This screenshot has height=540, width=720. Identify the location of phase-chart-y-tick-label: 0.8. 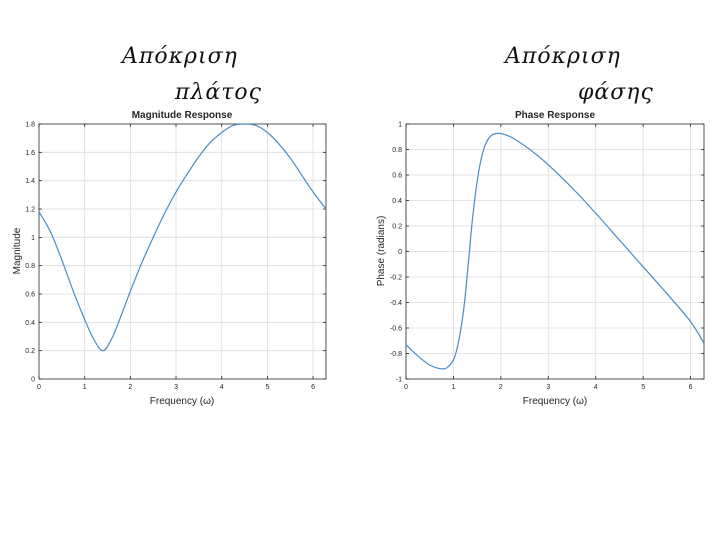
(397, 150).